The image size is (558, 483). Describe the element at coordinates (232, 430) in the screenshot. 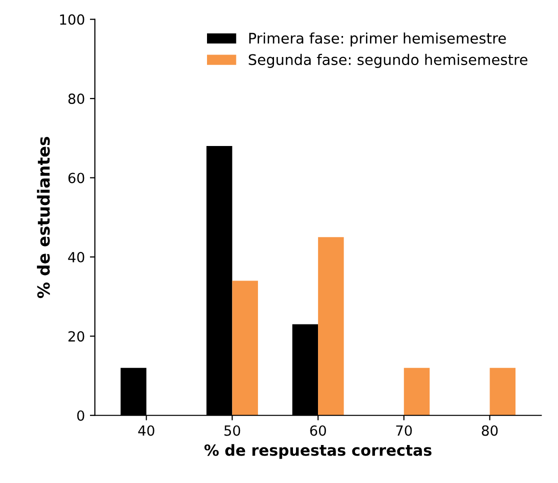

I see `x-tick-label: 50` at that location.